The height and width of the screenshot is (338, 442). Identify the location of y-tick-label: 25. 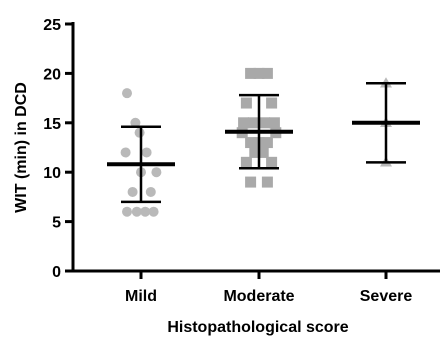
(52, 25).